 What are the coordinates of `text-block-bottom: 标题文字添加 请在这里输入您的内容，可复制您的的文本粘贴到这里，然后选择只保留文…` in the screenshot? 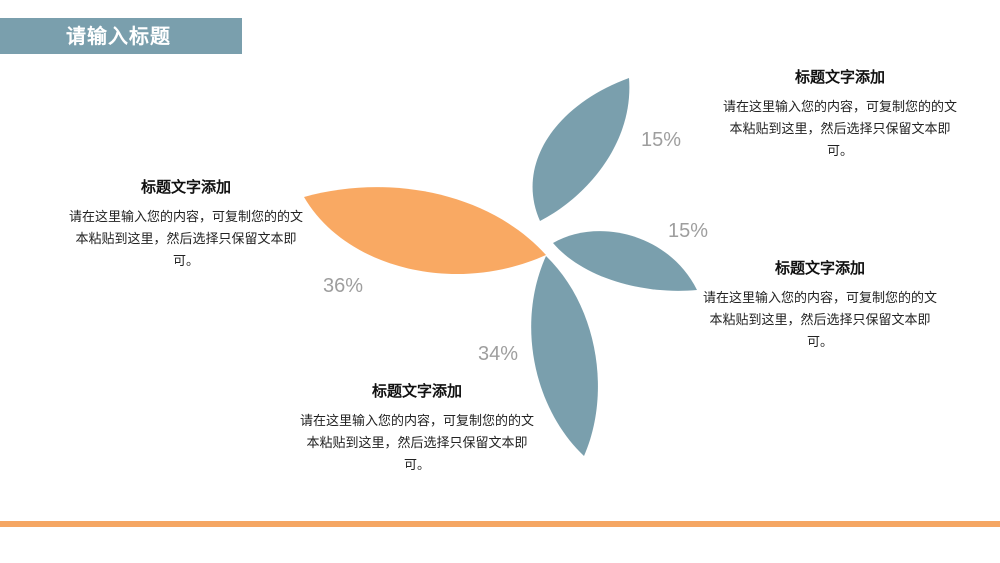 It's located at (417, 428).